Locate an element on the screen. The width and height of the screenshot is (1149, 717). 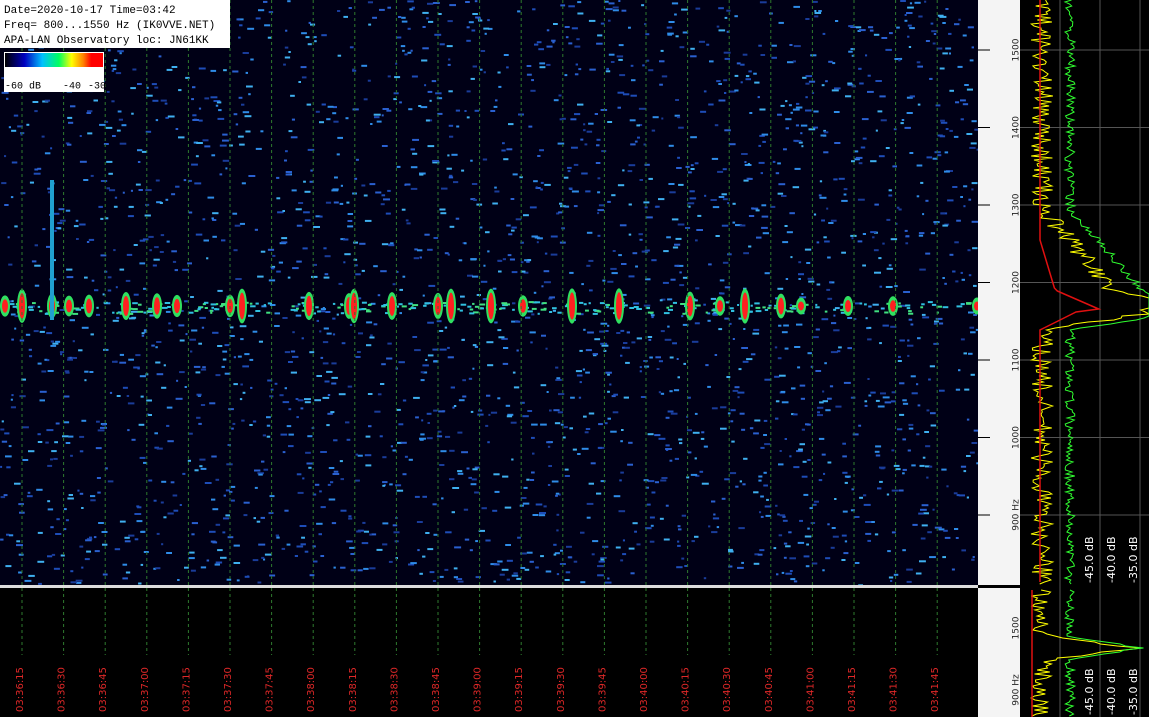
freq-label: 900 Hz is located at coordinates (1017, 690).